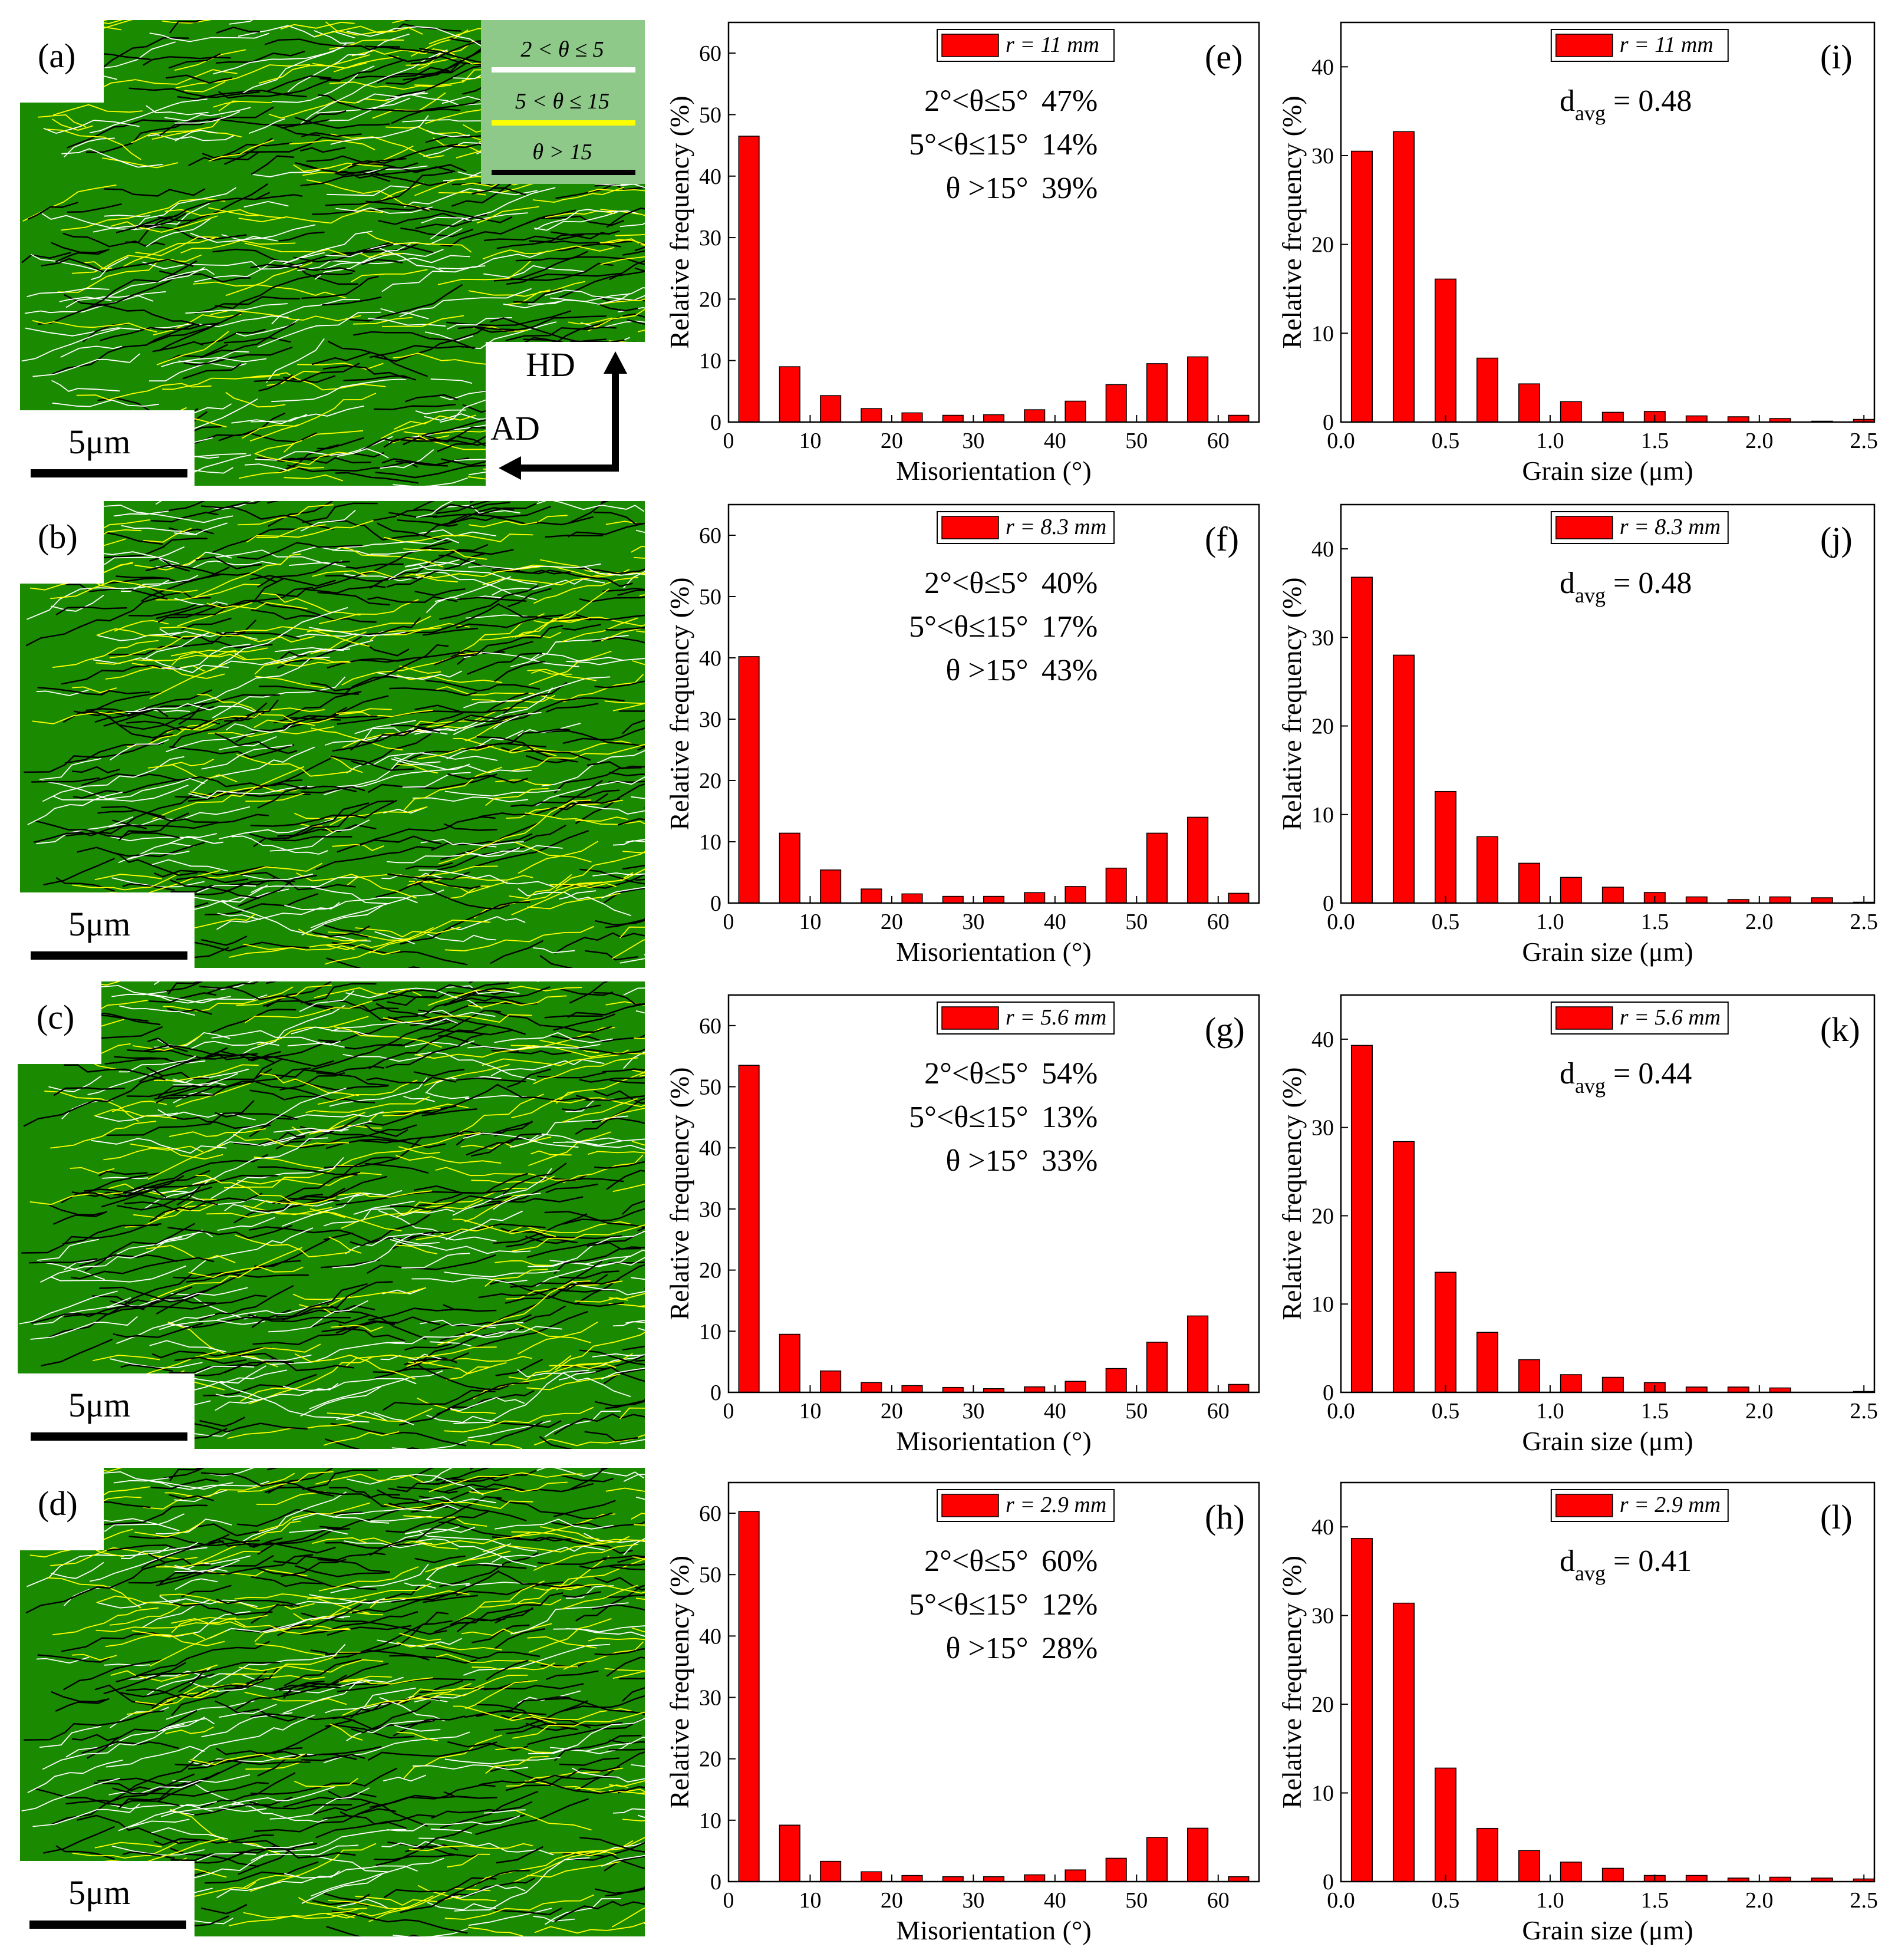  I want to click on y-axis-title: Relative frequency (%), so click(1292, 221).